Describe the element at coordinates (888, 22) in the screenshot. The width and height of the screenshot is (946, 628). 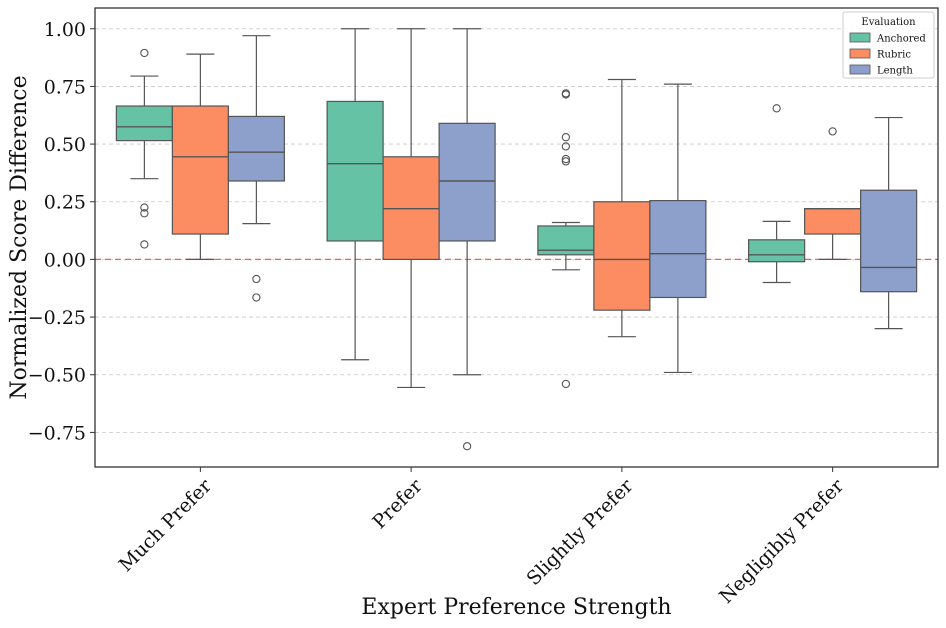
I see `legend-title: Evaluation` at that location.